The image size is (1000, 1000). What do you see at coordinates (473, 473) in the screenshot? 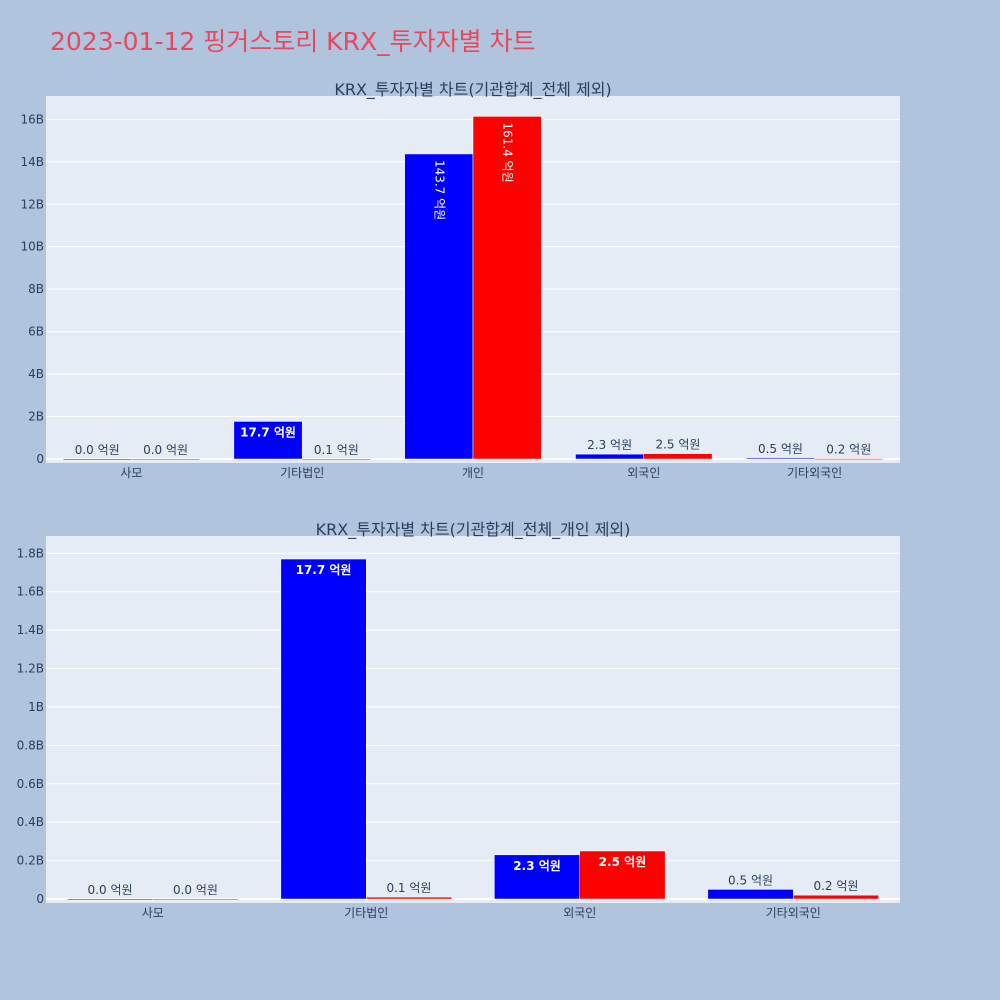
I see `x-tick-label: 개인` at bounding box center [473, 473].